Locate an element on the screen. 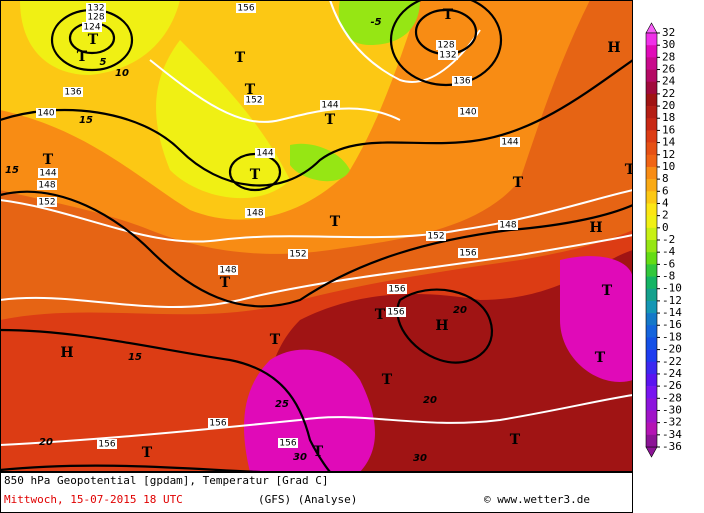 Image resolution: width=704 pixels, height=513 pixels. colorbar-tick-label: -14 is located at coordinates (672, 312).